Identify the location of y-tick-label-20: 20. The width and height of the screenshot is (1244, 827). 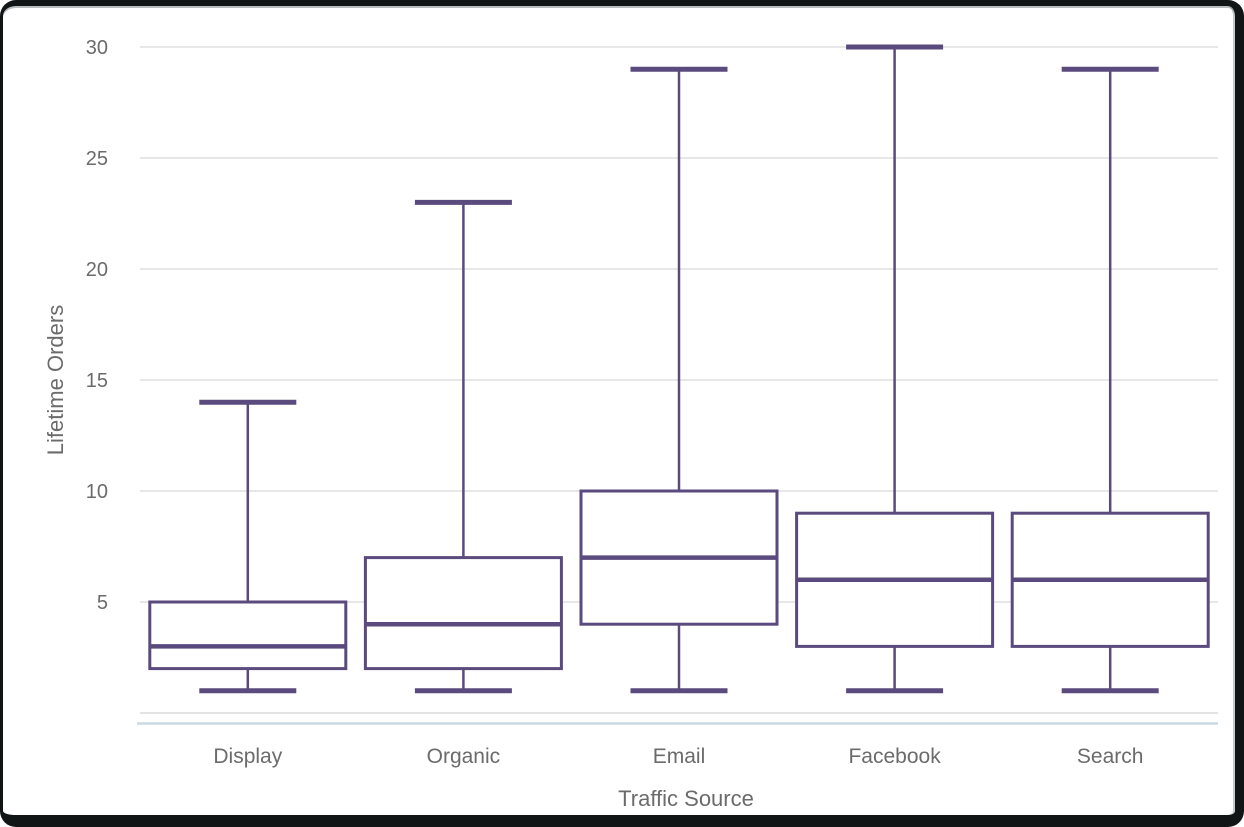
(97, 270).